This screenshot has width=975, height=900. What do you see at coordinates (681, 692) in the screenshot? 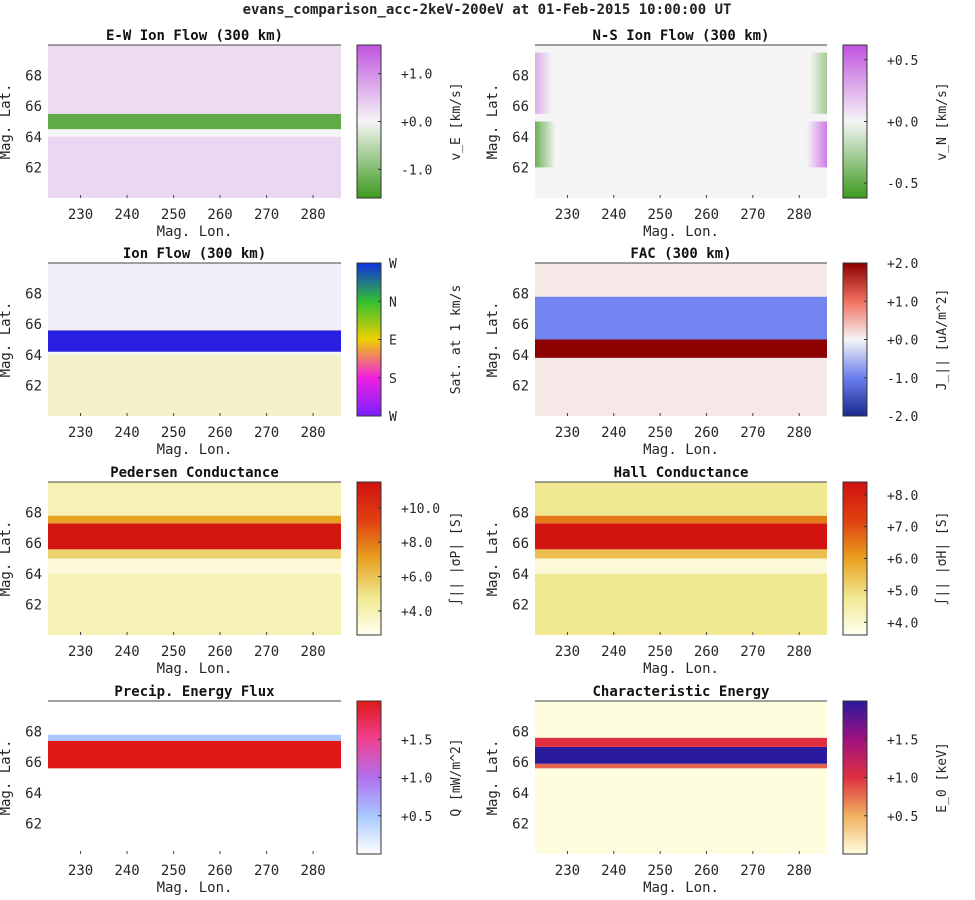
I see `panel-title: Characteristic Energy` at bounding box center [681, 692].